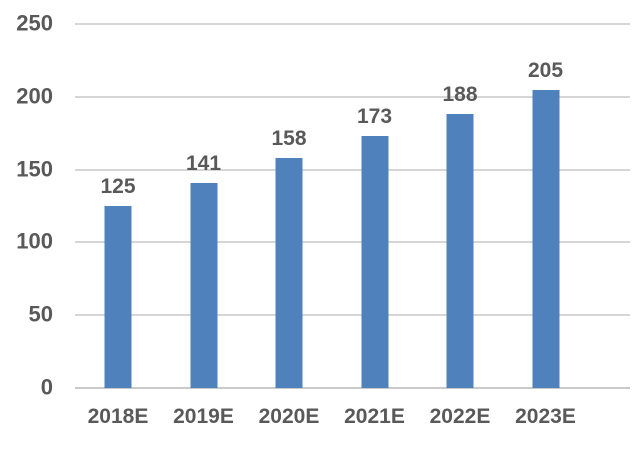 The image size is (634, 450). I want to click on x-axis-category-label: 2020E, so click(289, 416).